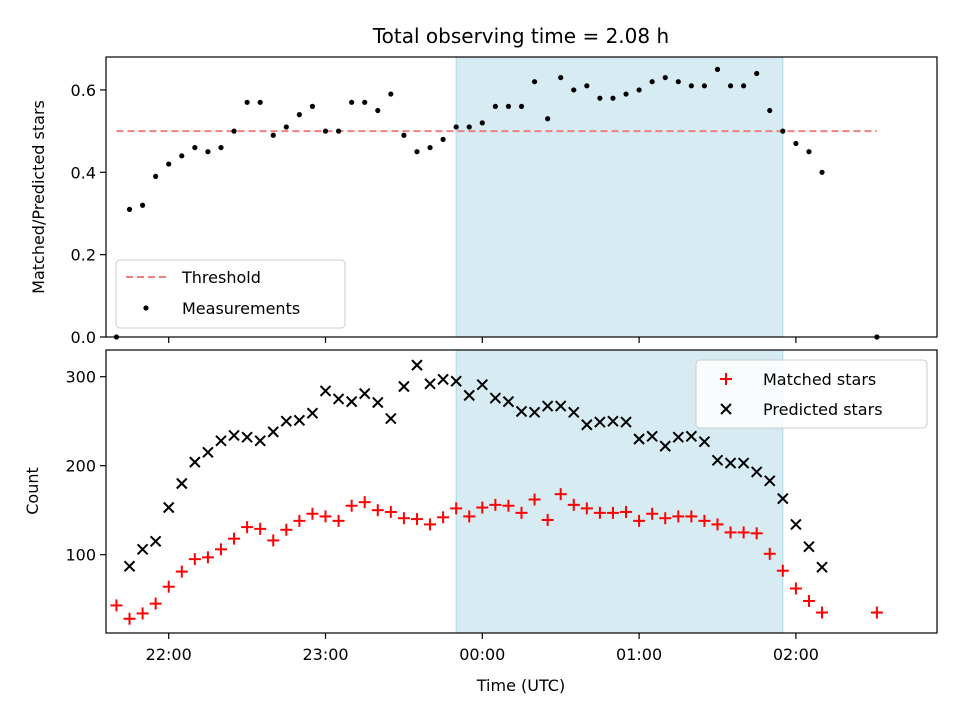  Describe the element at coordinates (811, 394) in the screenshot. I see `count-legend: Matched stars Predicted stars` at that location.